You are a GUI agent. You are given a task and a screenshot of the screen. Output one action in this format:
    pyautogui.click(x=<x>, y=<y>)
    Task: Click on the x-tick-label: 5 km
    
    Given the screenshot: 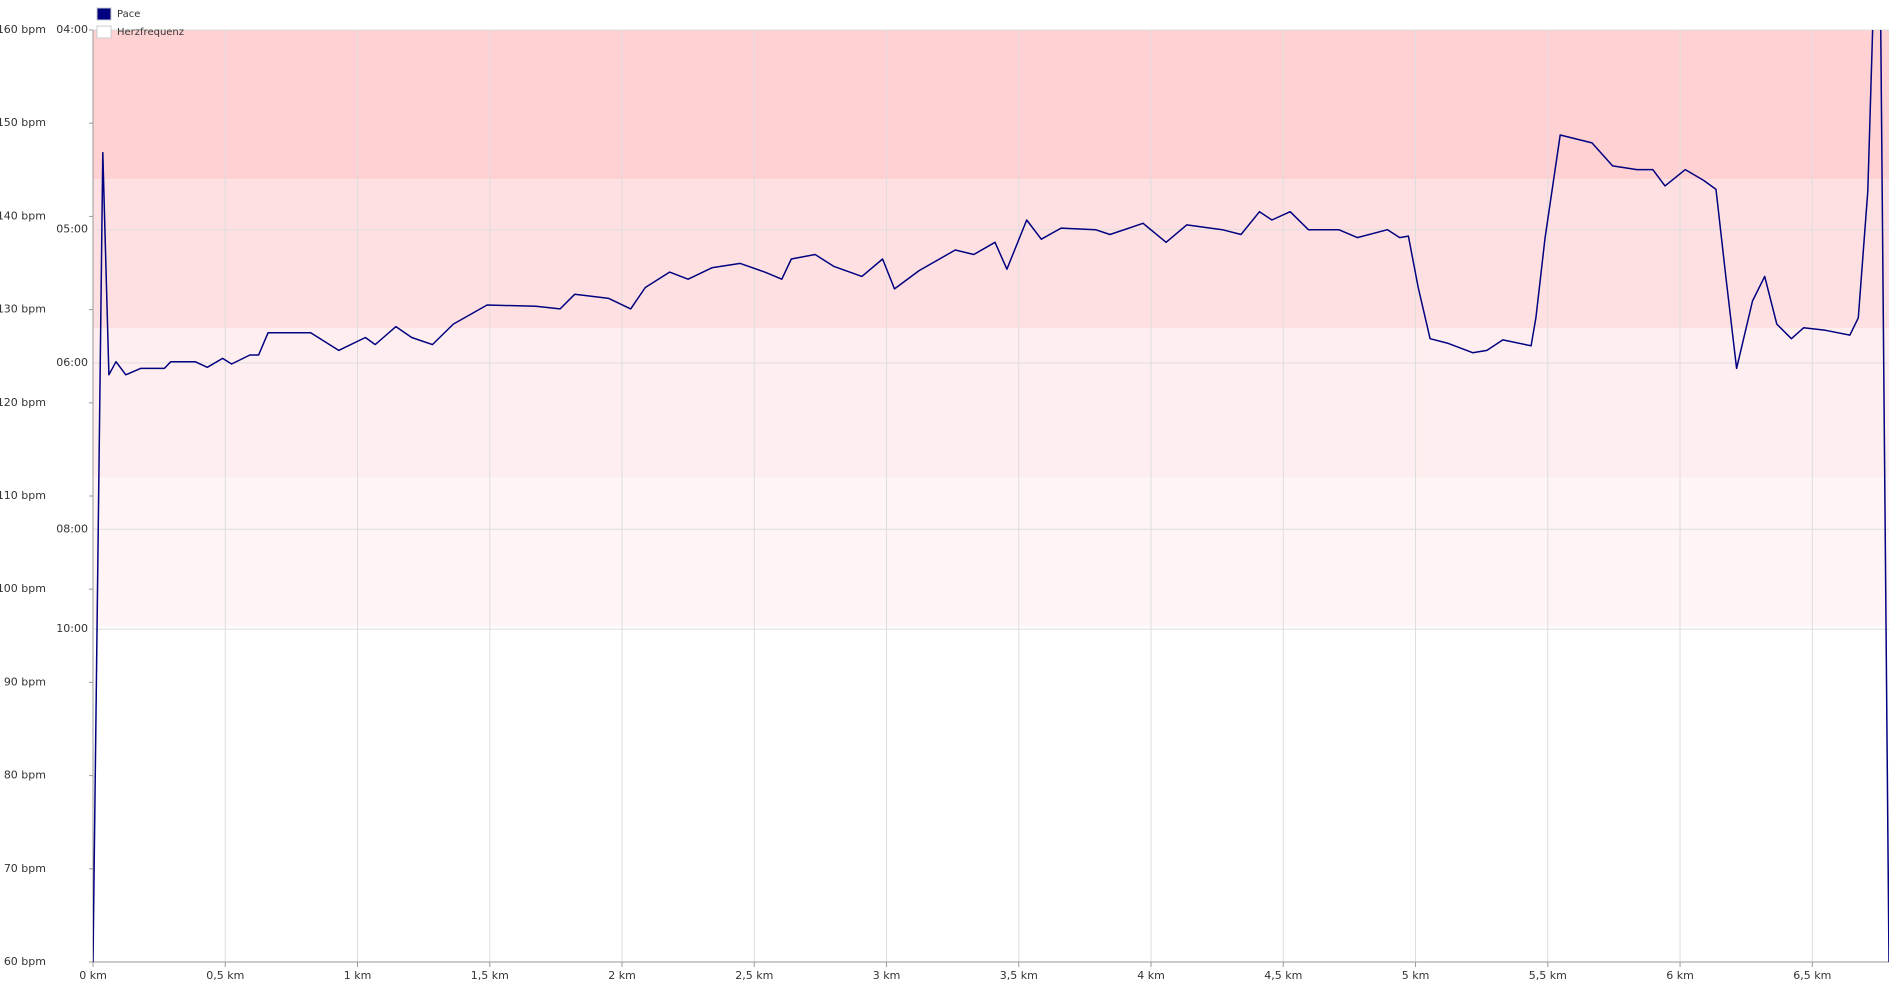 What is the action you would take?
    pyautogui.click(x=1416, y=975)
    